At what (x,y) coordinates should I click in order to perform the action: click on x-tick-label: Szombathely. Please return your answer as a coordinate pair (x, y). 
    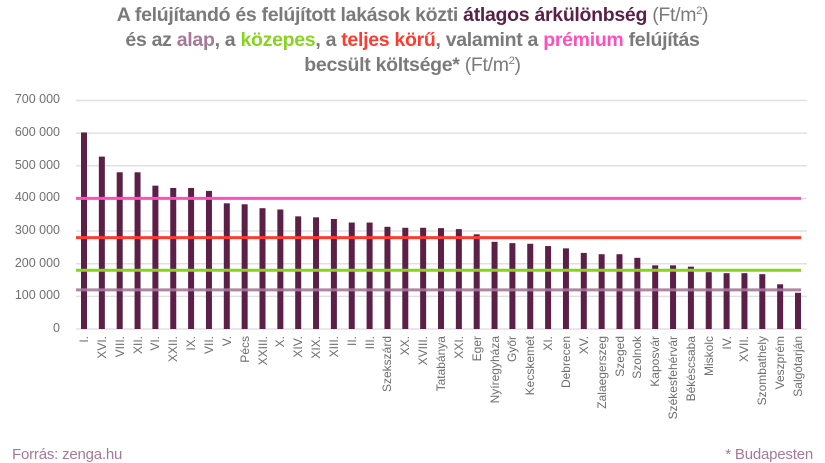
    Looking at the image, I should click on (762, 371).